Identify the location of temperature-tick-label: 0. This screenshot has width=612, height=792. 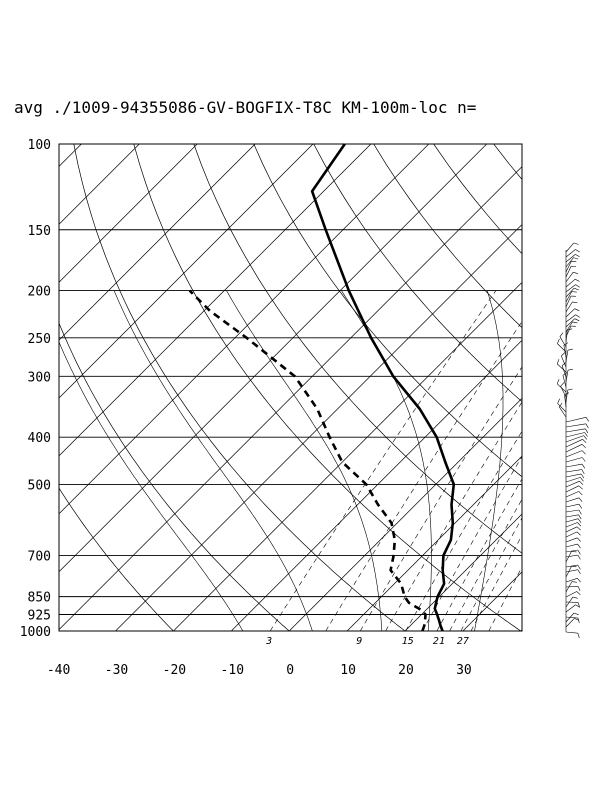
(290, 670).